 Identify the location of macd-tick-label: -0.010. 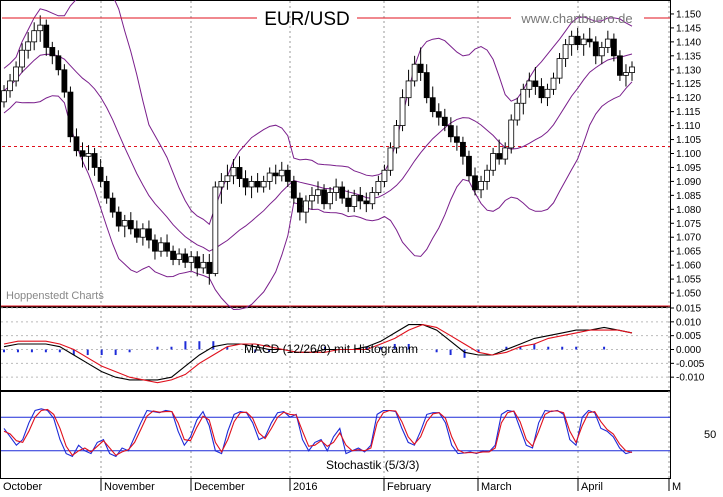
(690, 378).